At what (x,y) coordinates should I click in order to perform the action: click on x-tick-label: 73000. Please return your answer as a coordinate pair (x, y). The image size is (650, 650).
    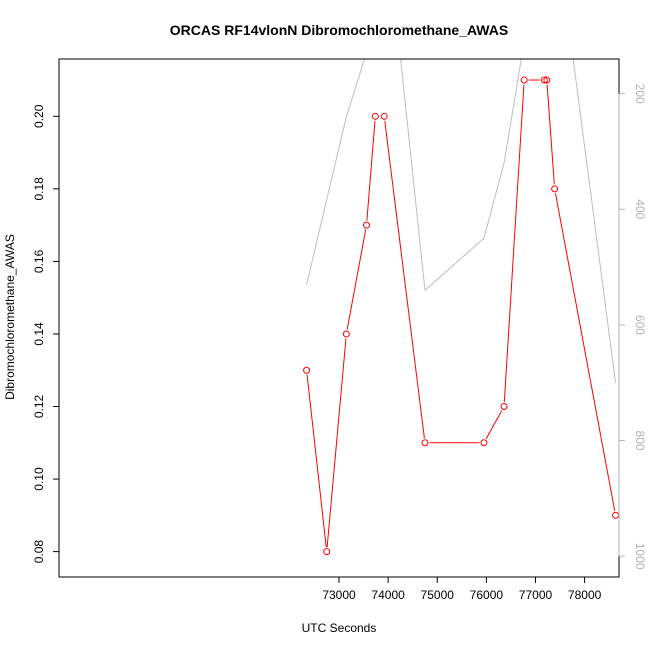
    Looking at the image, I should click on (339, 595).